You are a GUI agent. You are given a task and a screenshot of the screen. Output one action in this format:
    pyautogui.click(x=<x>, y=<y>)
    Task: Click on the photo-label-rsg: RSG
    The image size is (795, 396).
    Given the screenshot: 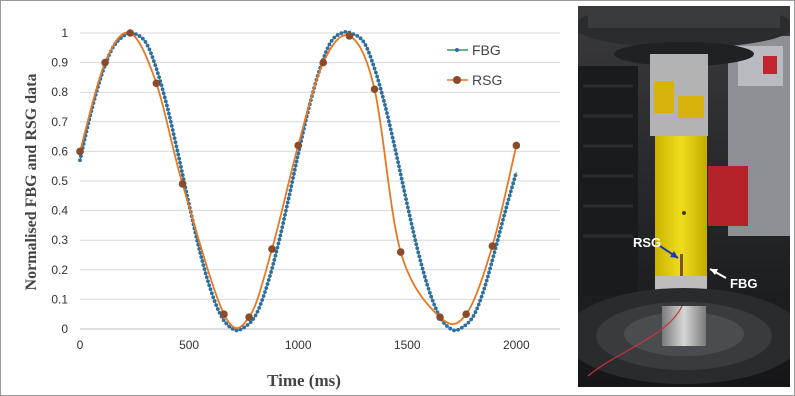 What is the action you would take?
    pyautogui.click(x=647, y=242)
    